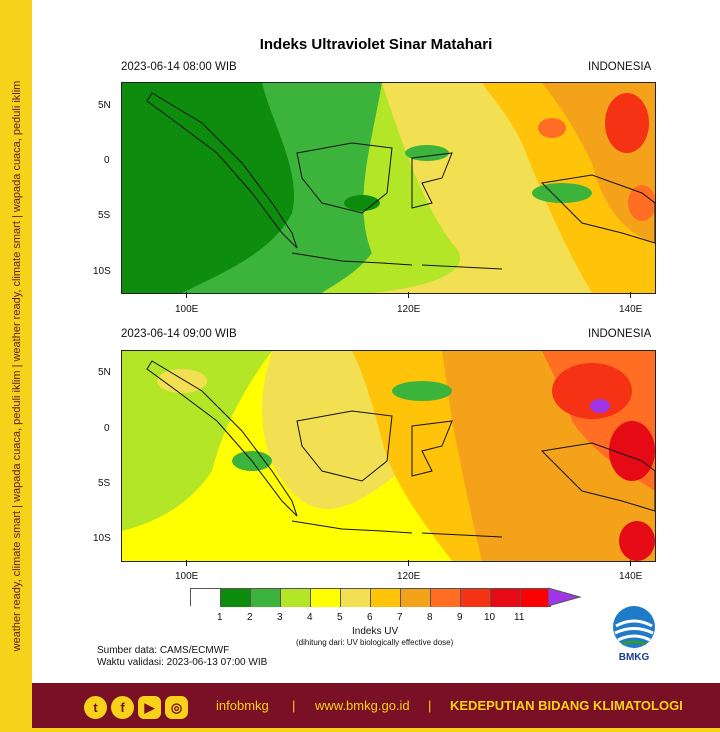  What do you see at coordinates (104, 215) in the screenshot?
I see `map1-lat-5s: 5S` at bounding box center [104, 215].